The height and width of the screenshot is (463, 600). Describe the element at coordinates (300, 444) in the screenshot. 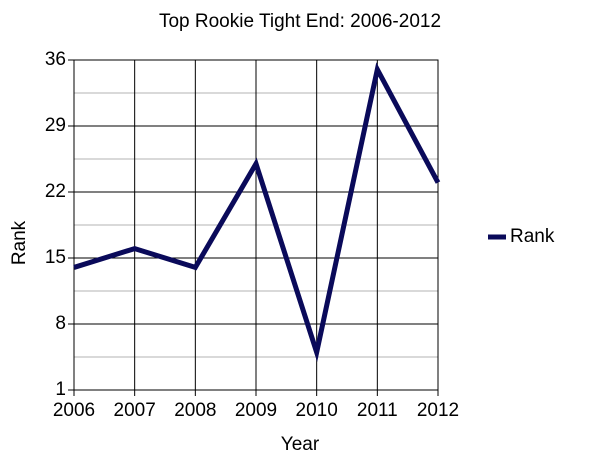

I see `x-axis-label: Year` at that location.